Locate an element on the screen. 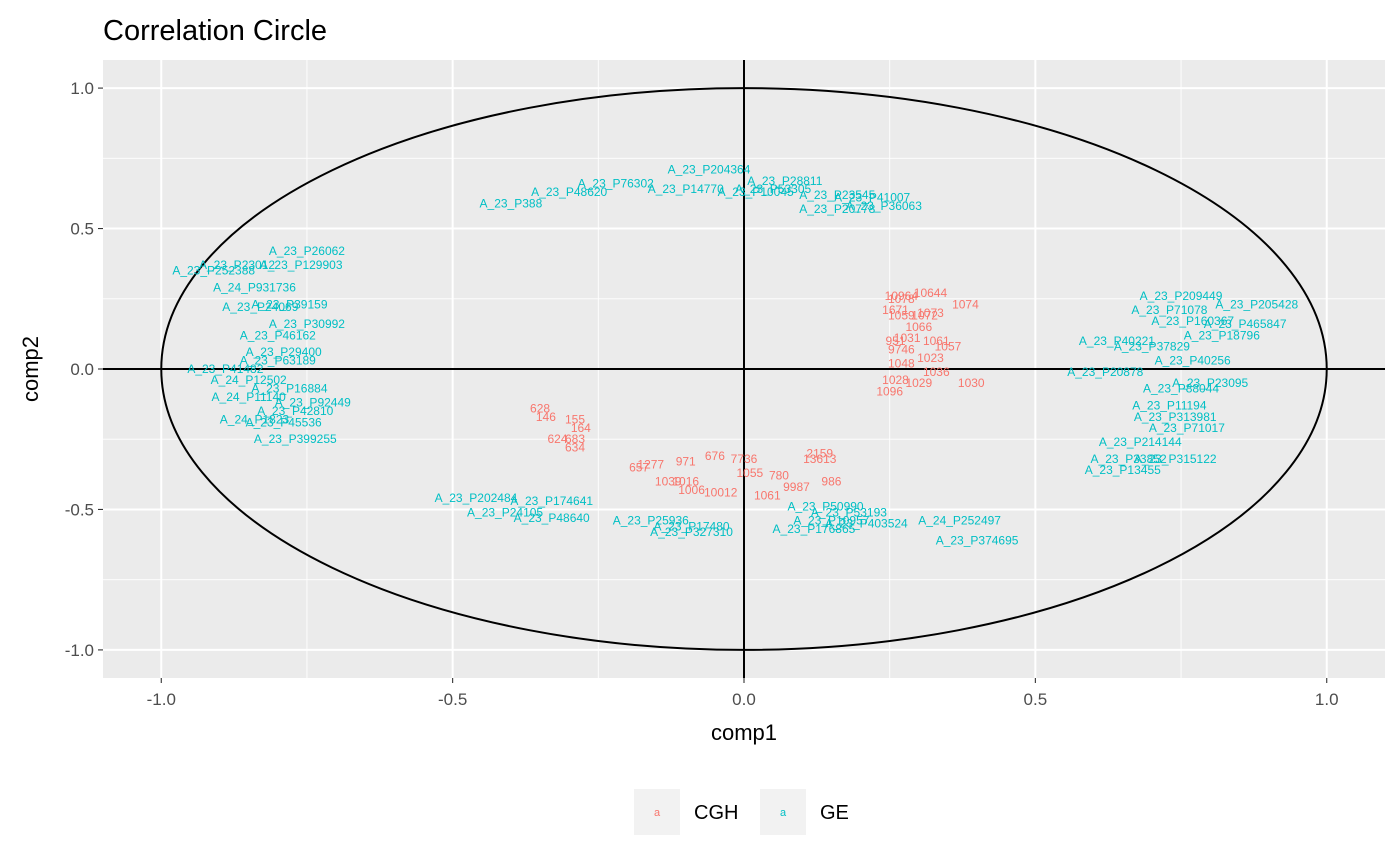  point-label-ge: A_23_P209449 is located at coordinates (1181, 296).